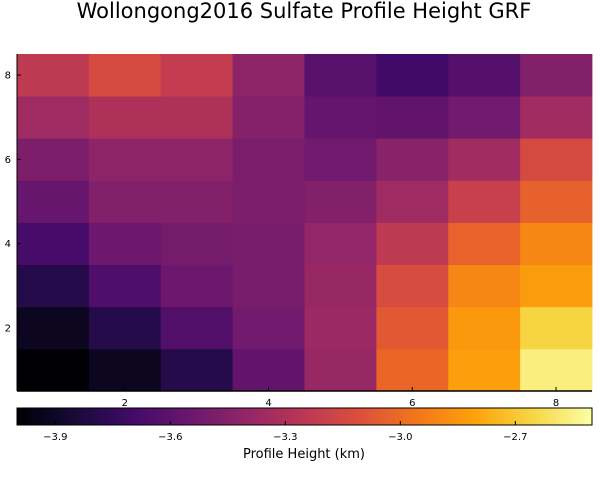 Image resolution: width=600 pixels, height=500 pixels. I want to click on x-tick-label: 8, so click(556, 403).